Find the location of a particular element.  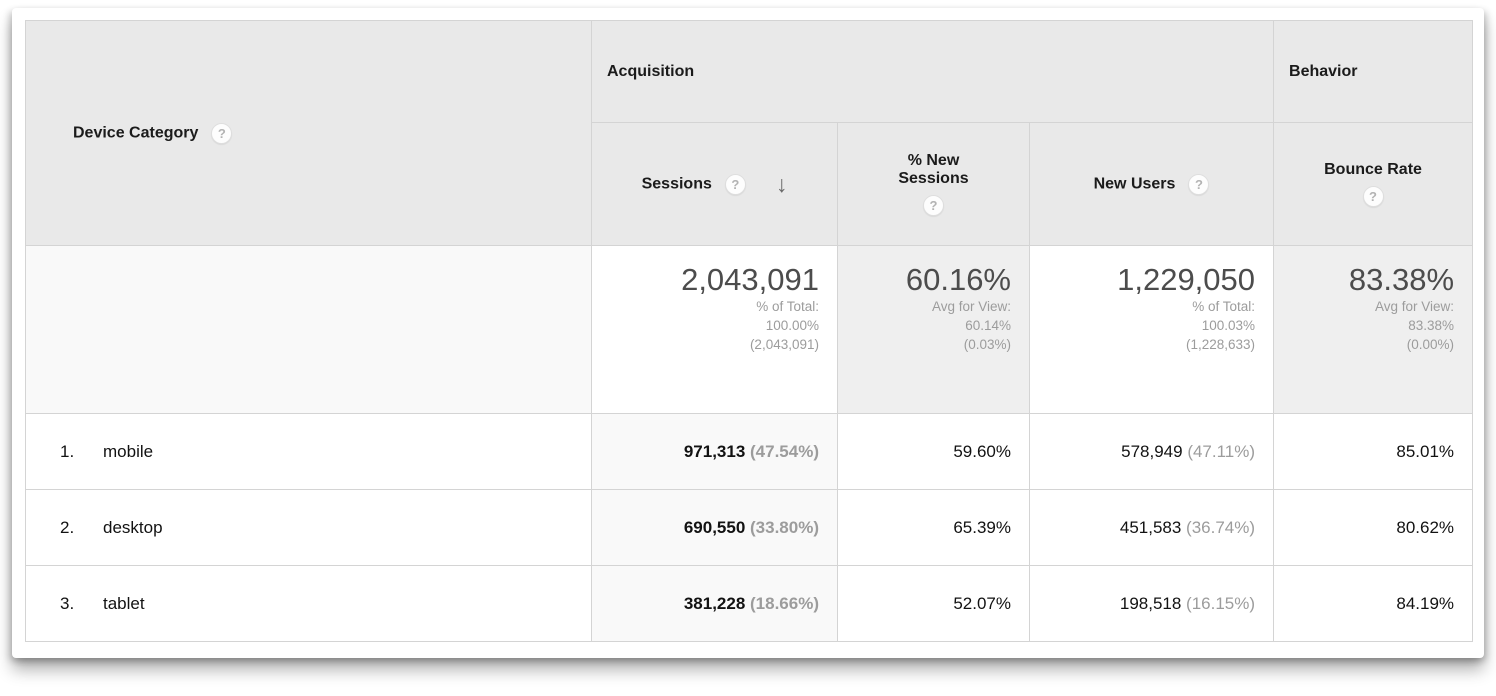

totals-bounce-rate-pct: 83.38% is located at coordinates (1431, 326).